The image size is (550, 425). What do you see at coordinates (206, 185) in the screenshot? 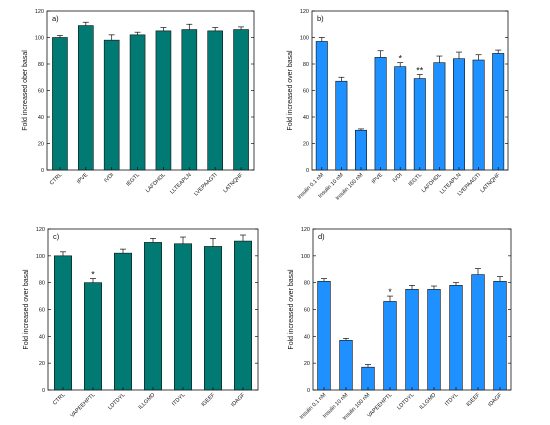
I see `x-tick-label: LVEPAAGTI` at bounding box center [206, 185].